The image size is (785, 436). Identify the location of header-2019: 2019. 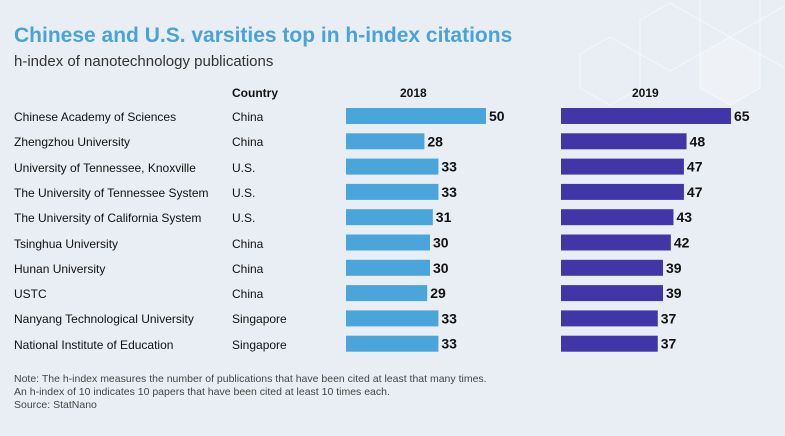
(645, 93).